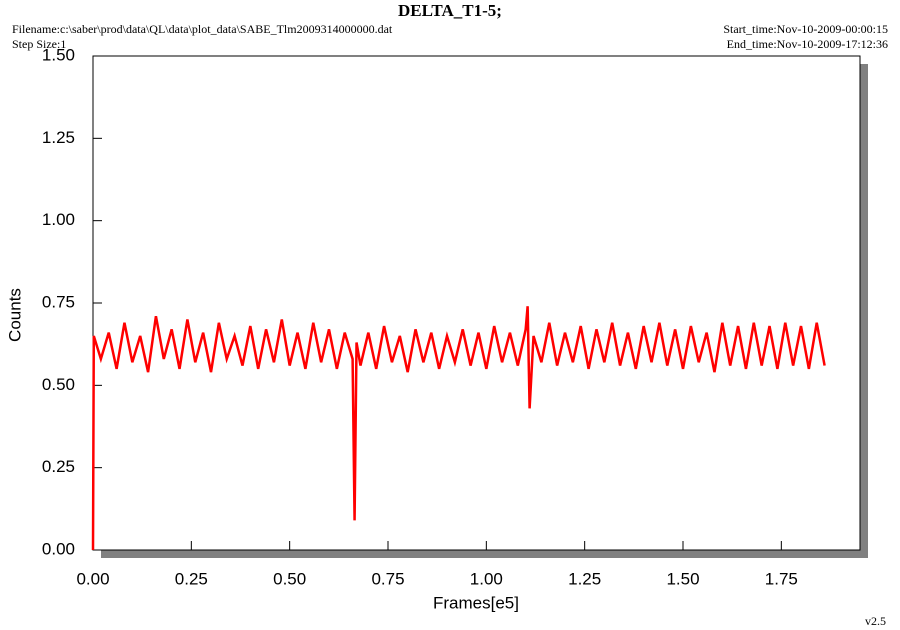 This screenshot has width=900, height=630. What do you see at coordinates (191, 578) in the screenshot?
I see `x-tick-label: 0.25` at bounding box center [191, 578].